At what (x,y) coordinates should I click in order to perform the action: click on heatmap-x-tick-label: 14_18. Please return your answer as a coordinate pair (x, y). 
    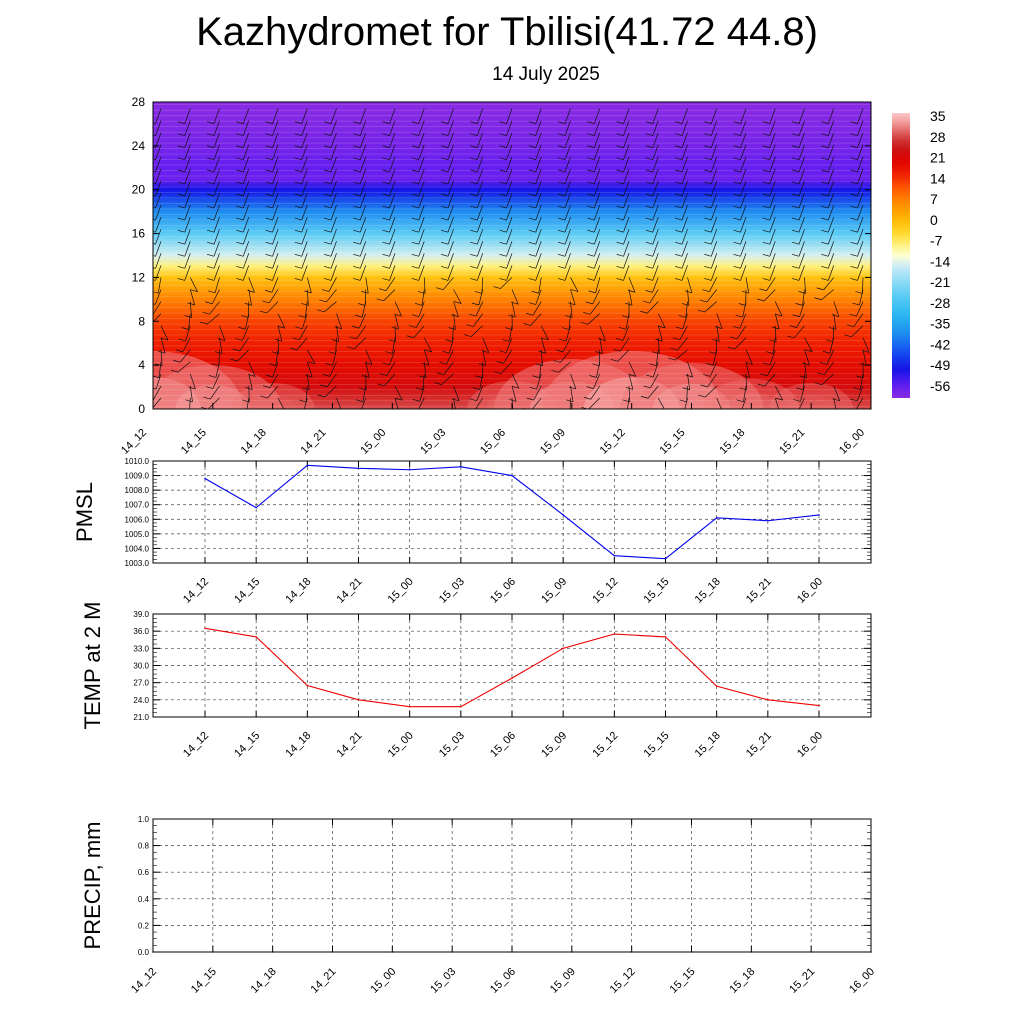
    Looking at the image, I should click on (254, 442).